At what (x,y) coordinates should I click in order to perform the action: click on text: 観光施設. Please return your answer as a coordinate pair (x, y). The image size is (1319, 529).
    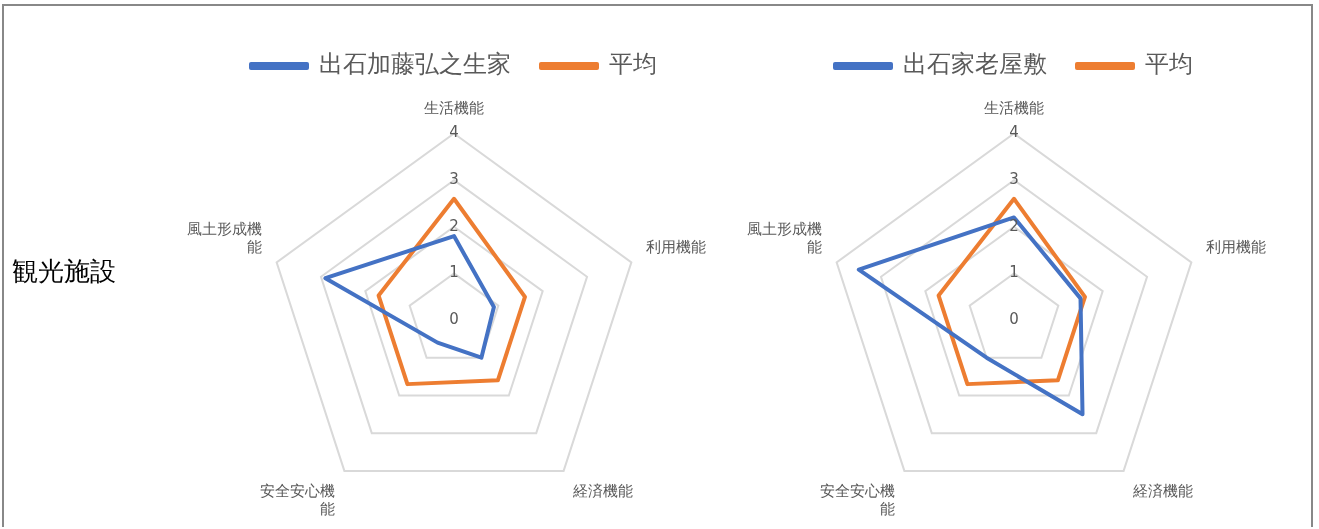
    Looking at the image, I should click on (64, 271).